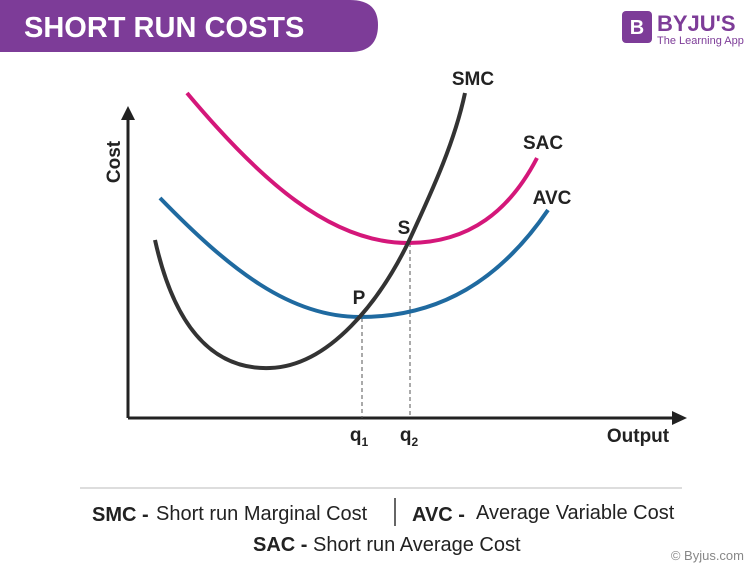 Image resolution: width=750 pixels, height=569 pixels. Describe the element at coordinates (364, 442) in the screenshot. I see `q-sub: 1` at that location.